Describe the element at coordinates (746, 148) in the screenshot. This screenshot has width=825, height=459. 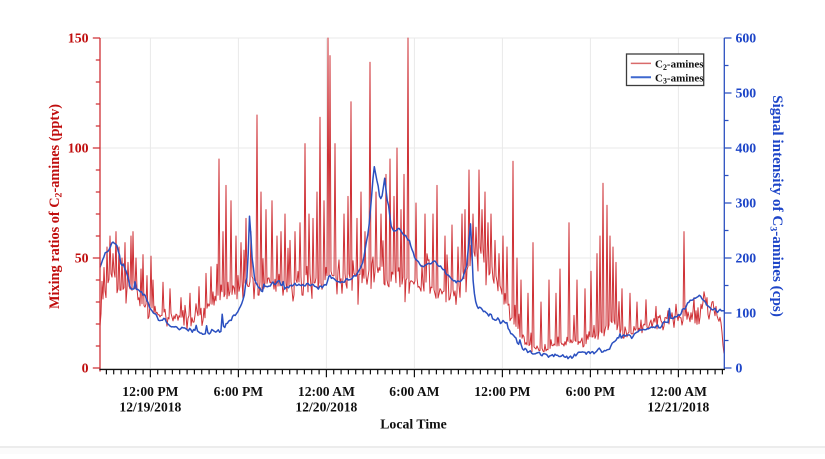
I see `svg-text: 400` at that location.